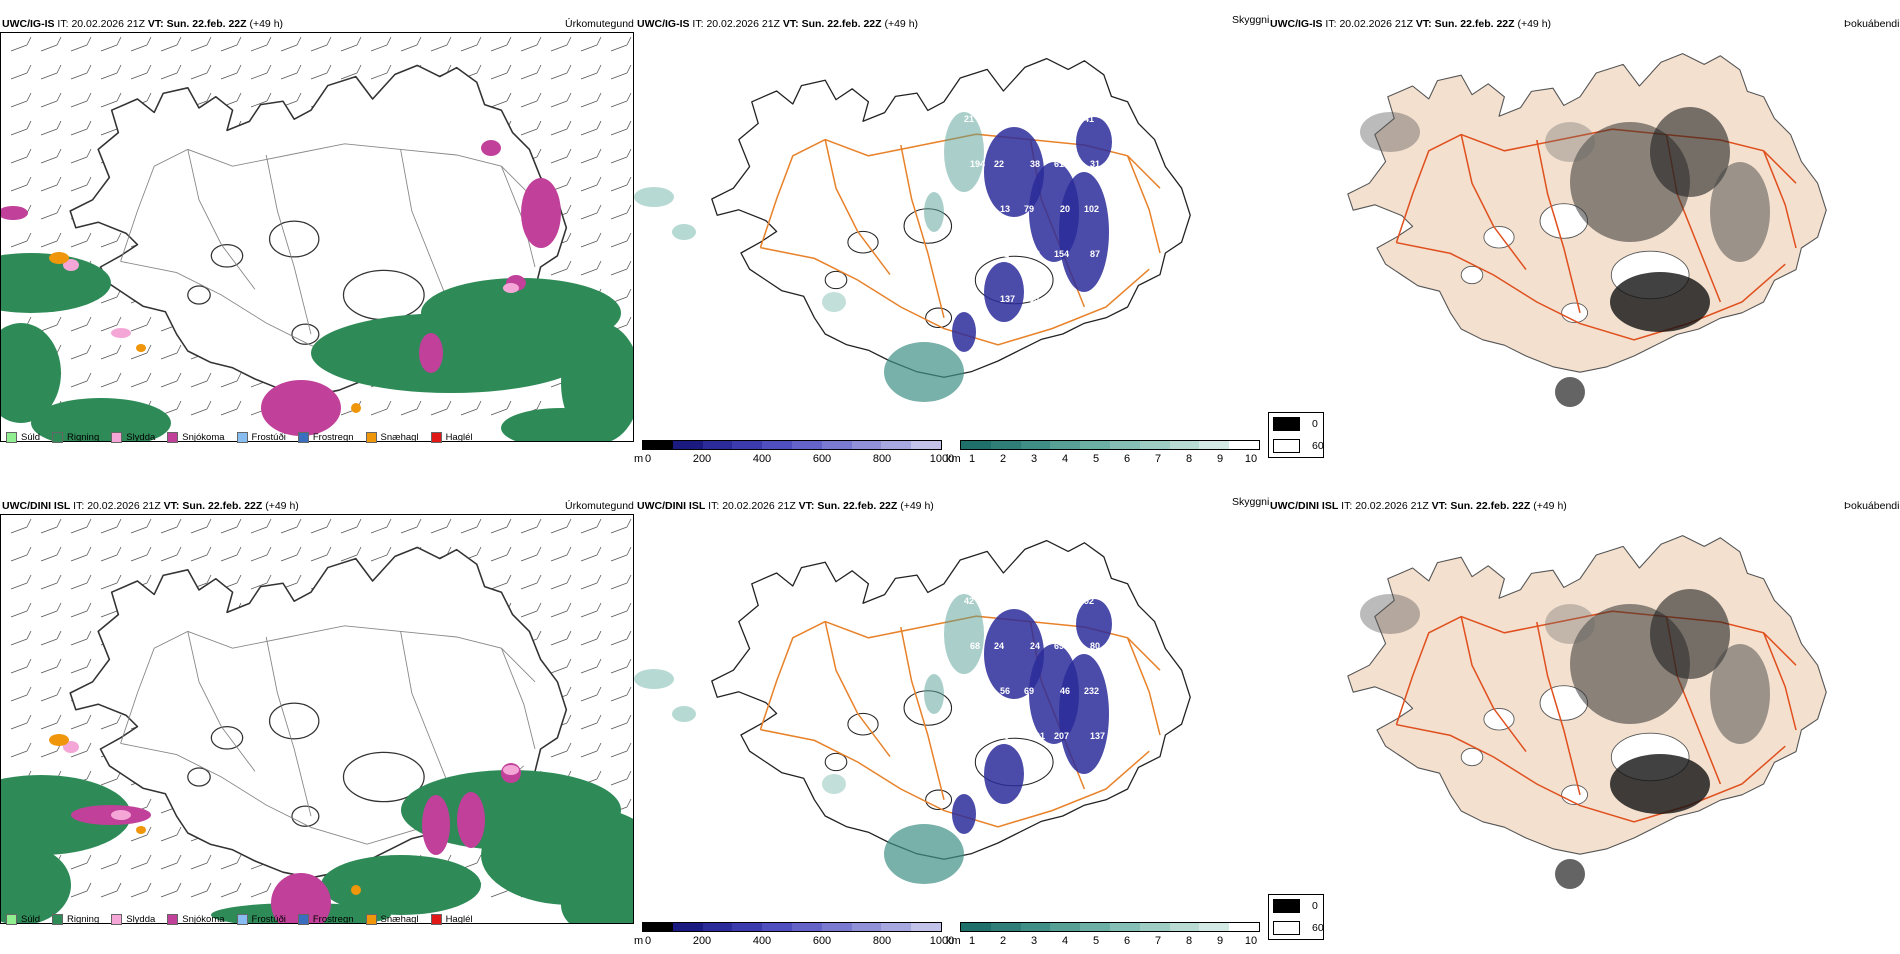 Image resolution: width=1900 pixels, height=954 pixels. I want to click on visibility-value-label: 92, so click(1089, 601).